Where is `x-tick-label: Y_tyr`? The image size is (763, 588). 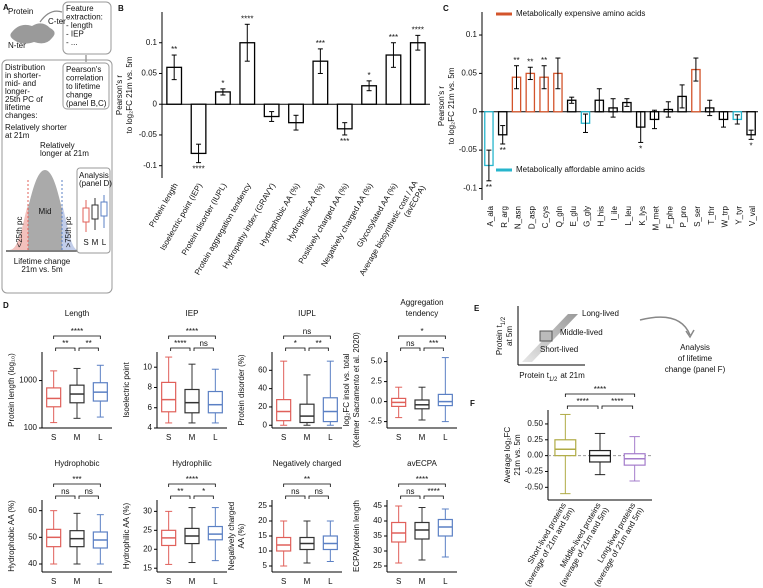
x-tick-label: Y_tyr is located at coordinates (738, 215).